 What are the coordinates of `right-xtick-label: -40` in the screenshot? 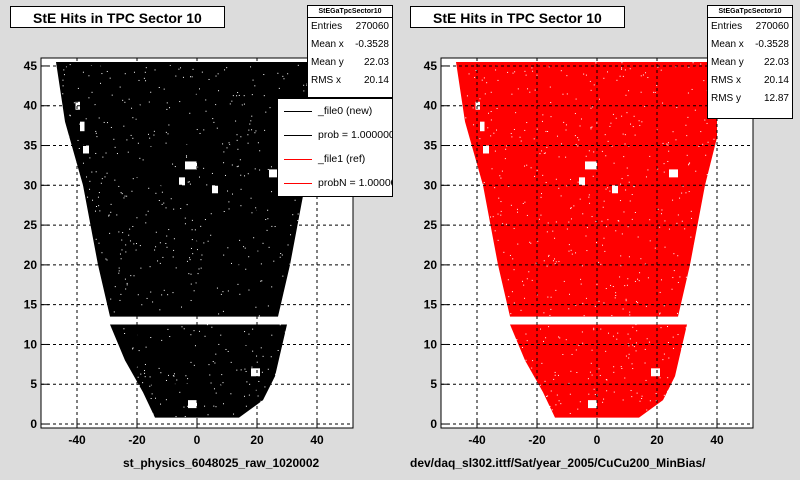 It's located at (477, 440).